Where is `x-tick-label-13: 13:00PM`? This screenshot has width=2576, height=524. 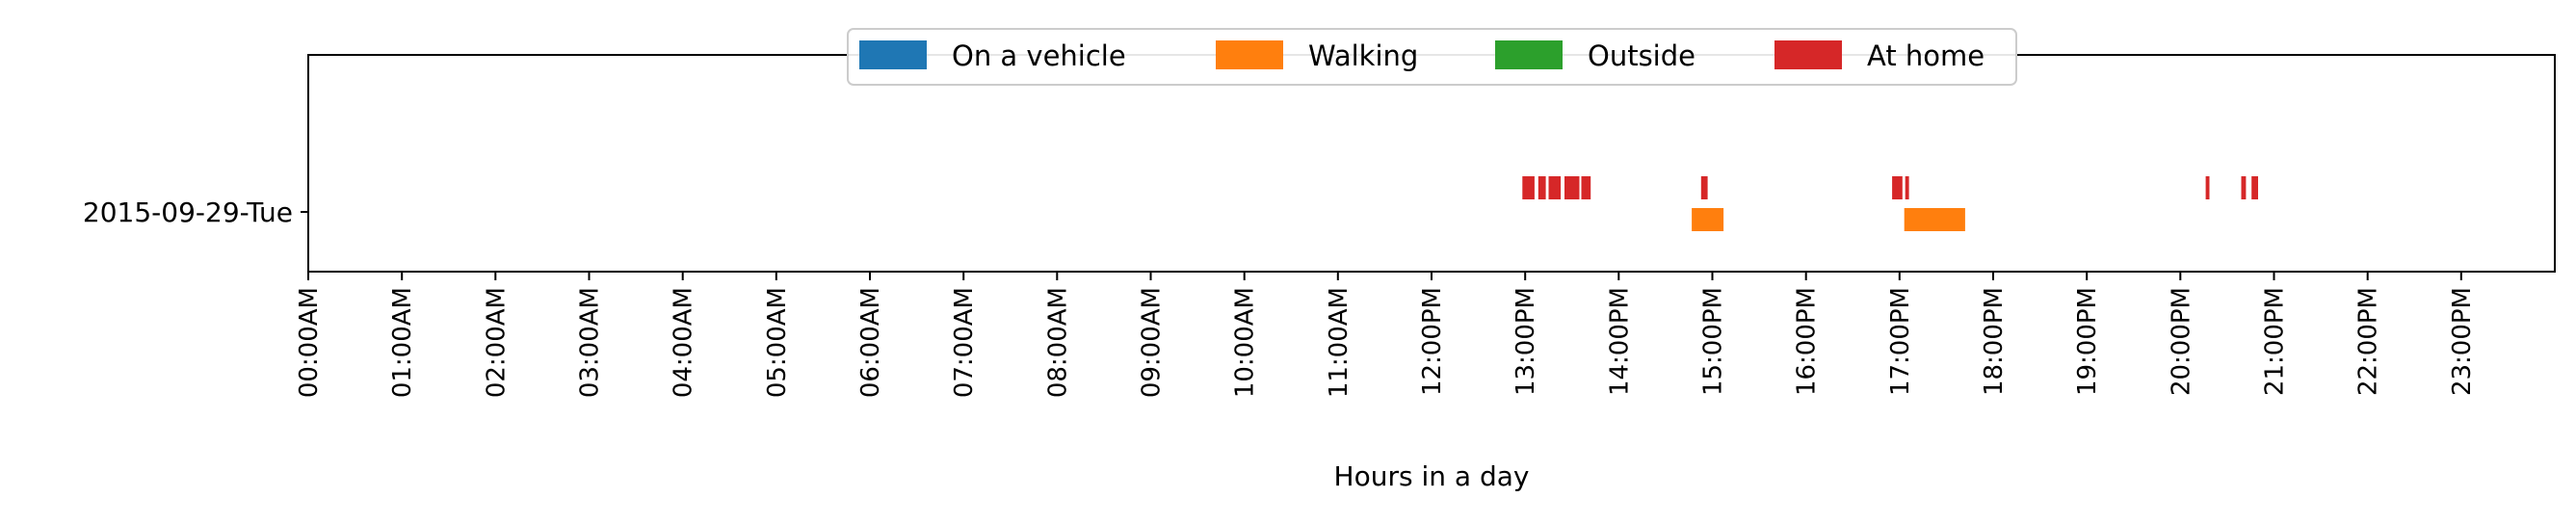 x-tick-label-13: 13:00PM is located at coordinates (1525, 341).